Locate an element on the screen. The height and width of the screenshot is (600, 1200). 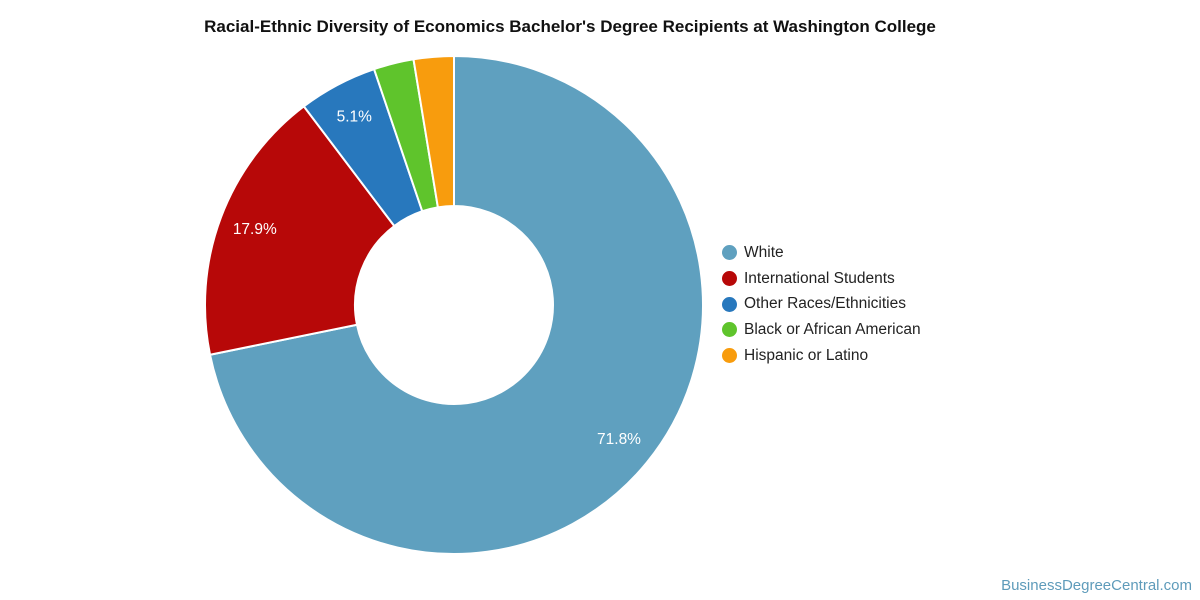
legend-item-black-or-african-american: Black or African American is located at coordinates (821, 330).